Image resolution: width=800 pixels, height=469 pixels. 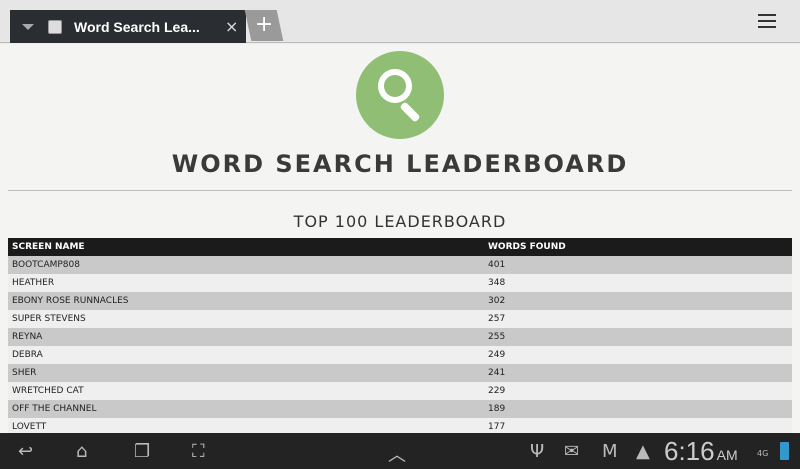 What do you see at coordinates (246, 373) in the screenshot?
I see `screen-name-cell: SHER` at bounding box center [246, 373].